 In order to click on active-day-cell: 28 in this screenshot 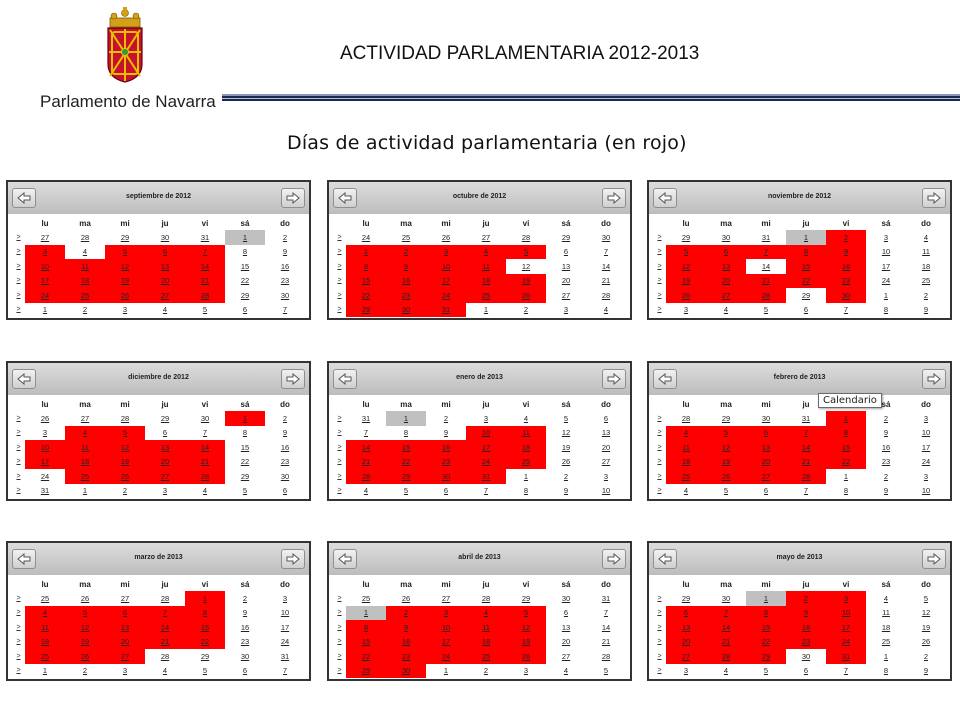, I will do `click(806, 476)`.